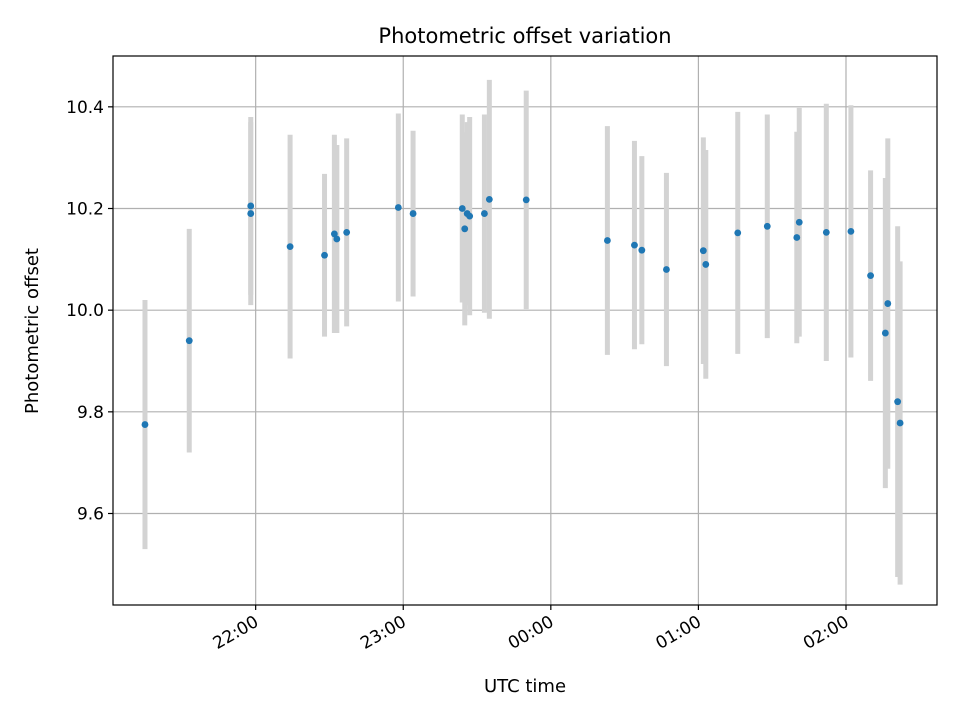 The image size is (960, 724). I want to click on y-axis-ticks: 9.6 9.8 10.0 10.2 10.4, so click(89, 311).